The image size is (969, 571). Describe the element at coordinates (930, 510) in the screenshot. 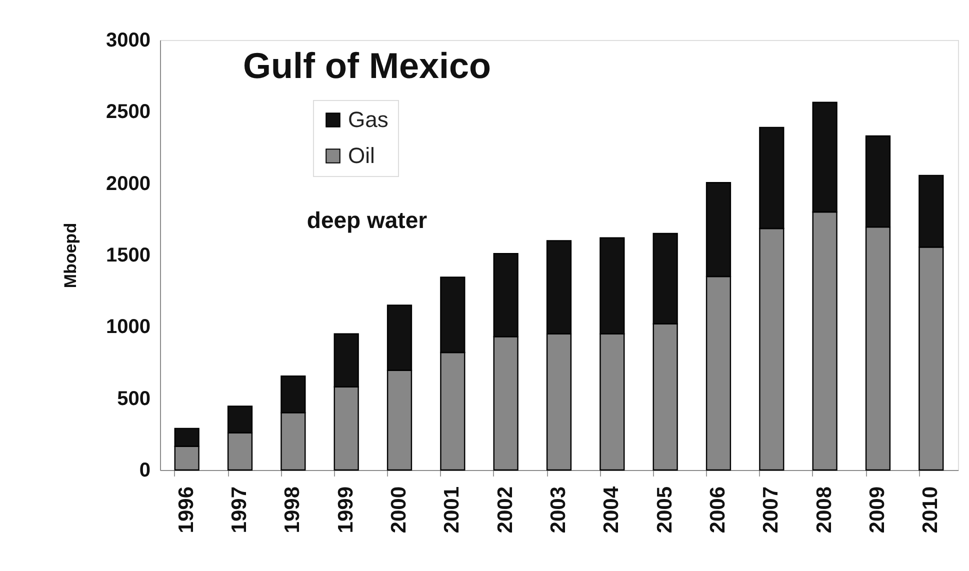

I see `x-tick-label: 2010` at that location.